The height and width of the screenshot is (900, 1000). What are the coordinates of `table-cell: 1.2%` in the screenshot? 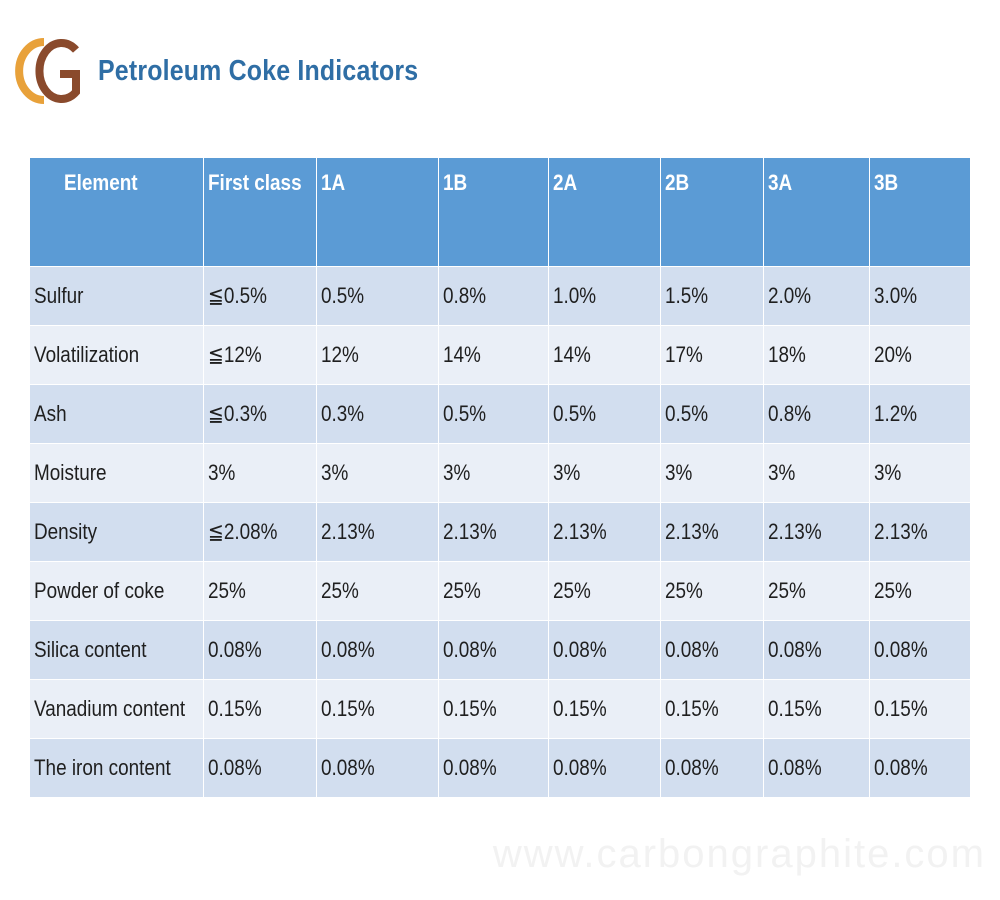 It's located at (919, 414).